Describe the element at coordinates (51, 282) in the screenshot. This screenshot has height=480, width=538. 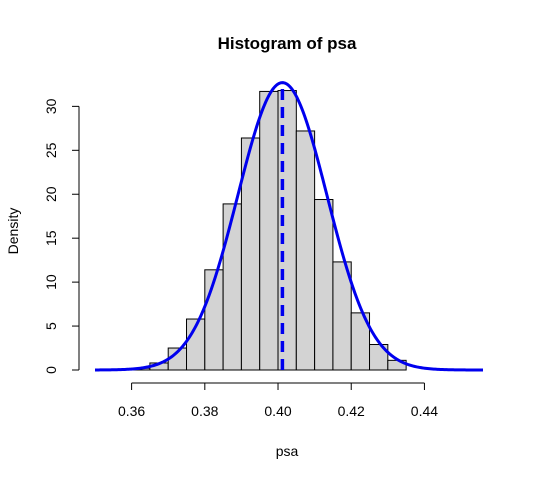
I see `y-tick-label-2: 10` at that location.